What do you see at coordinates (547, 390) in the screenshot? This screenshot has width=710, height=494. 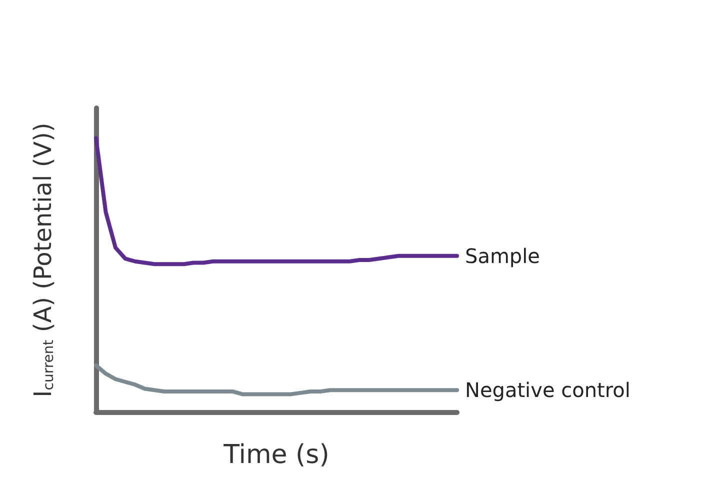 I see `series-label: Negative control` at bounding box center [547, 390].